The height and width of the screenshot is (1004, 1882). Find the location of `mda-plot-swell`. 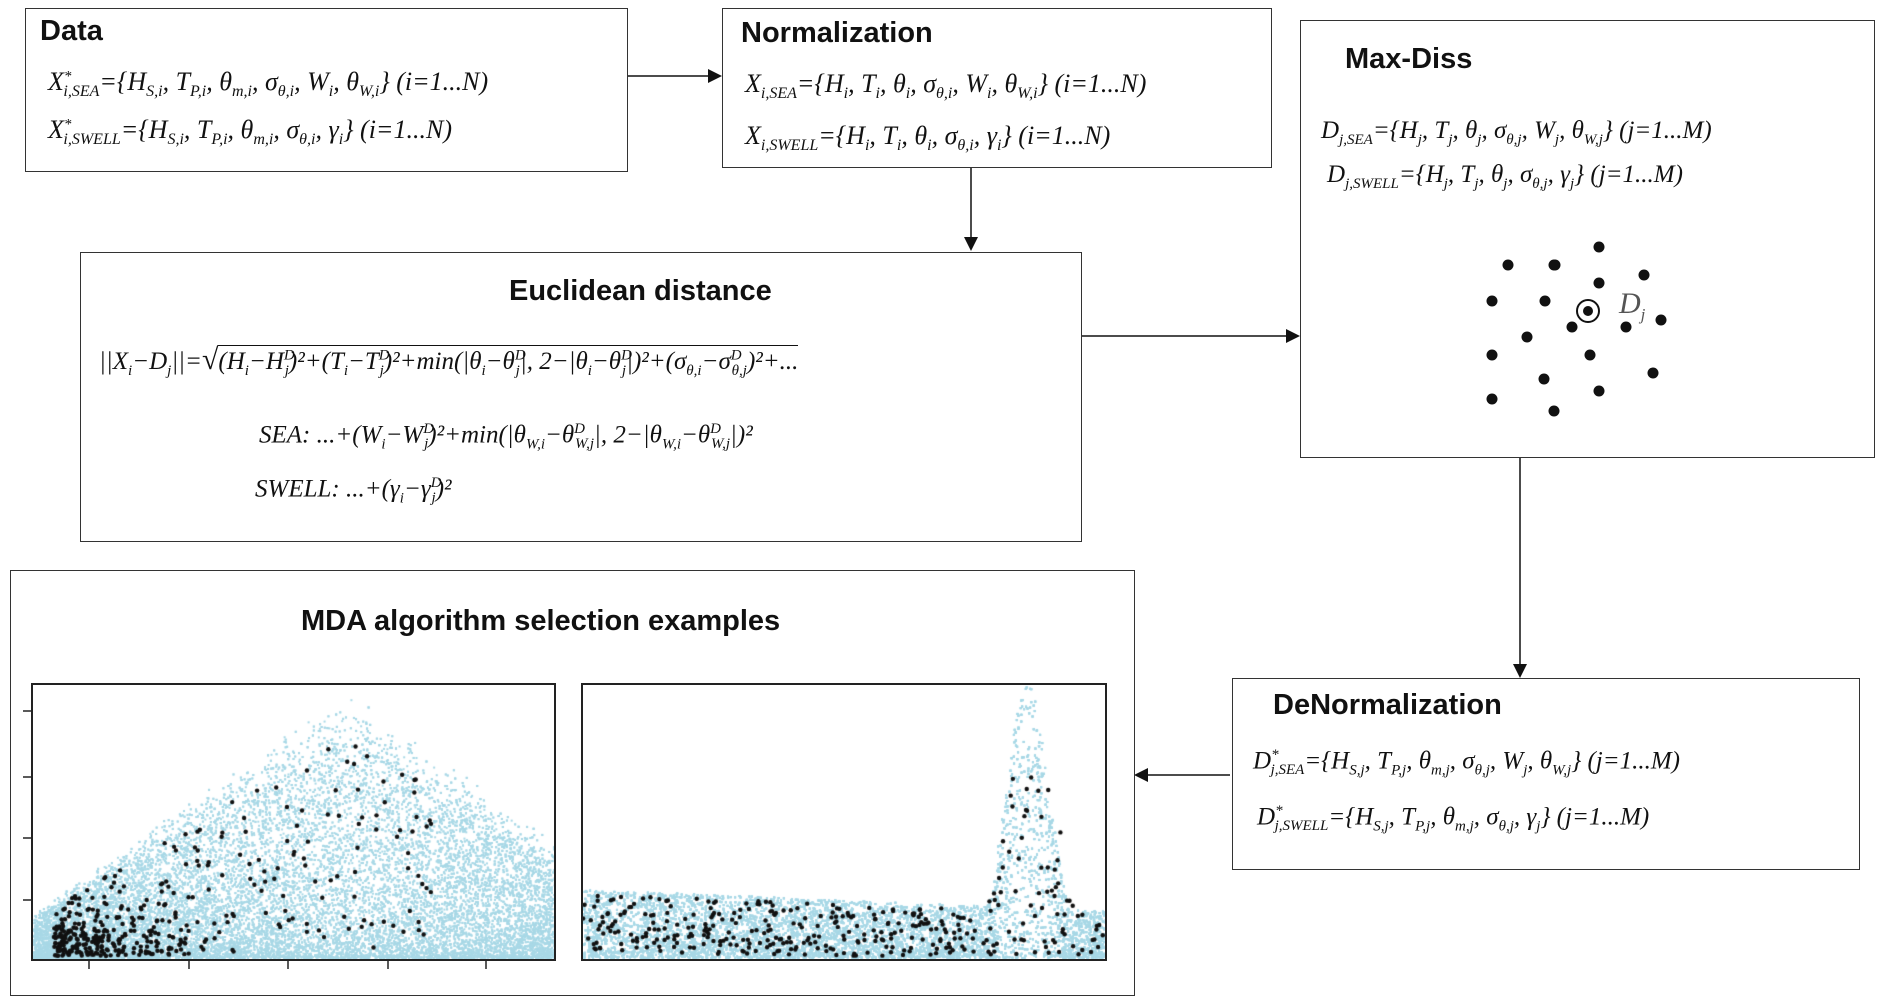

mda-plot-swell is located at coordinates (844, 822).